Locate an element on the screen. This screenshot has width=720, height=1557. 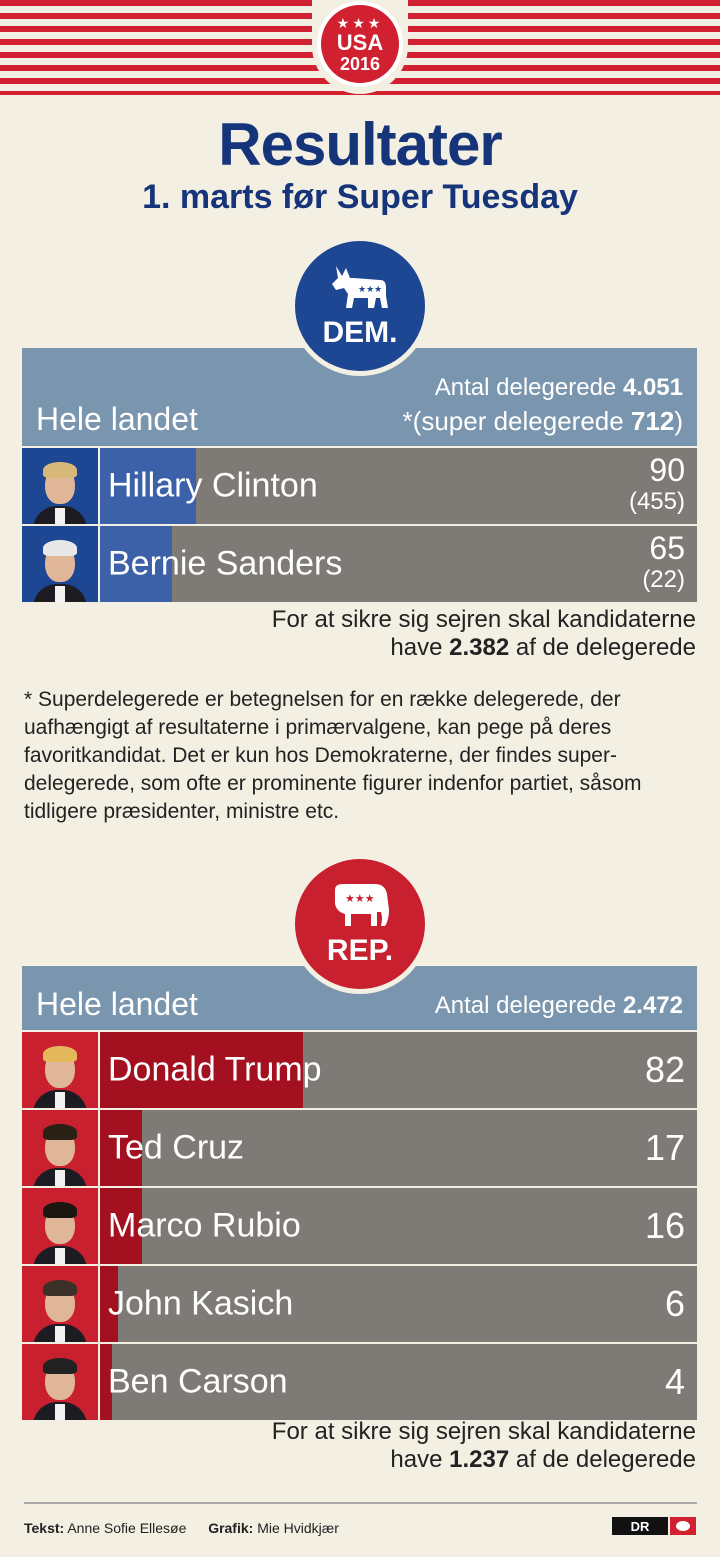
candidate-name: Bernie Sanders is located at coordinates (225, 563).